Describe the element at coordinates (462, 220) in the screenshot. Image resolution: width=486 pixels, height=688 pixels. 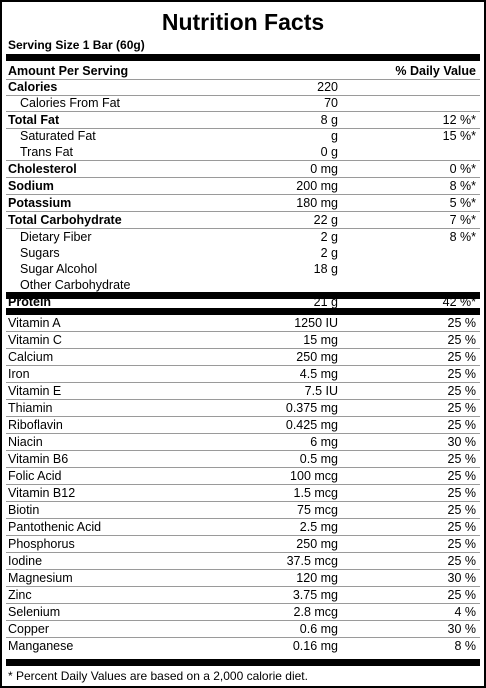
I see `nutrient-daily-value: 7 %*` at that location.